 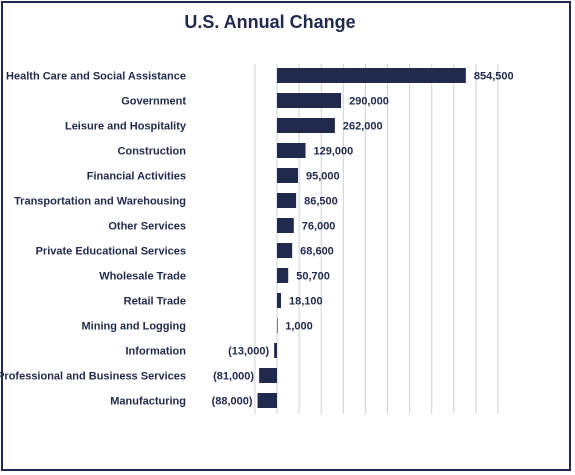 What do you see at coordinates (369, 102) in the screenshot?
I see `value-label: 290,000` at bounding box center [369, 102].